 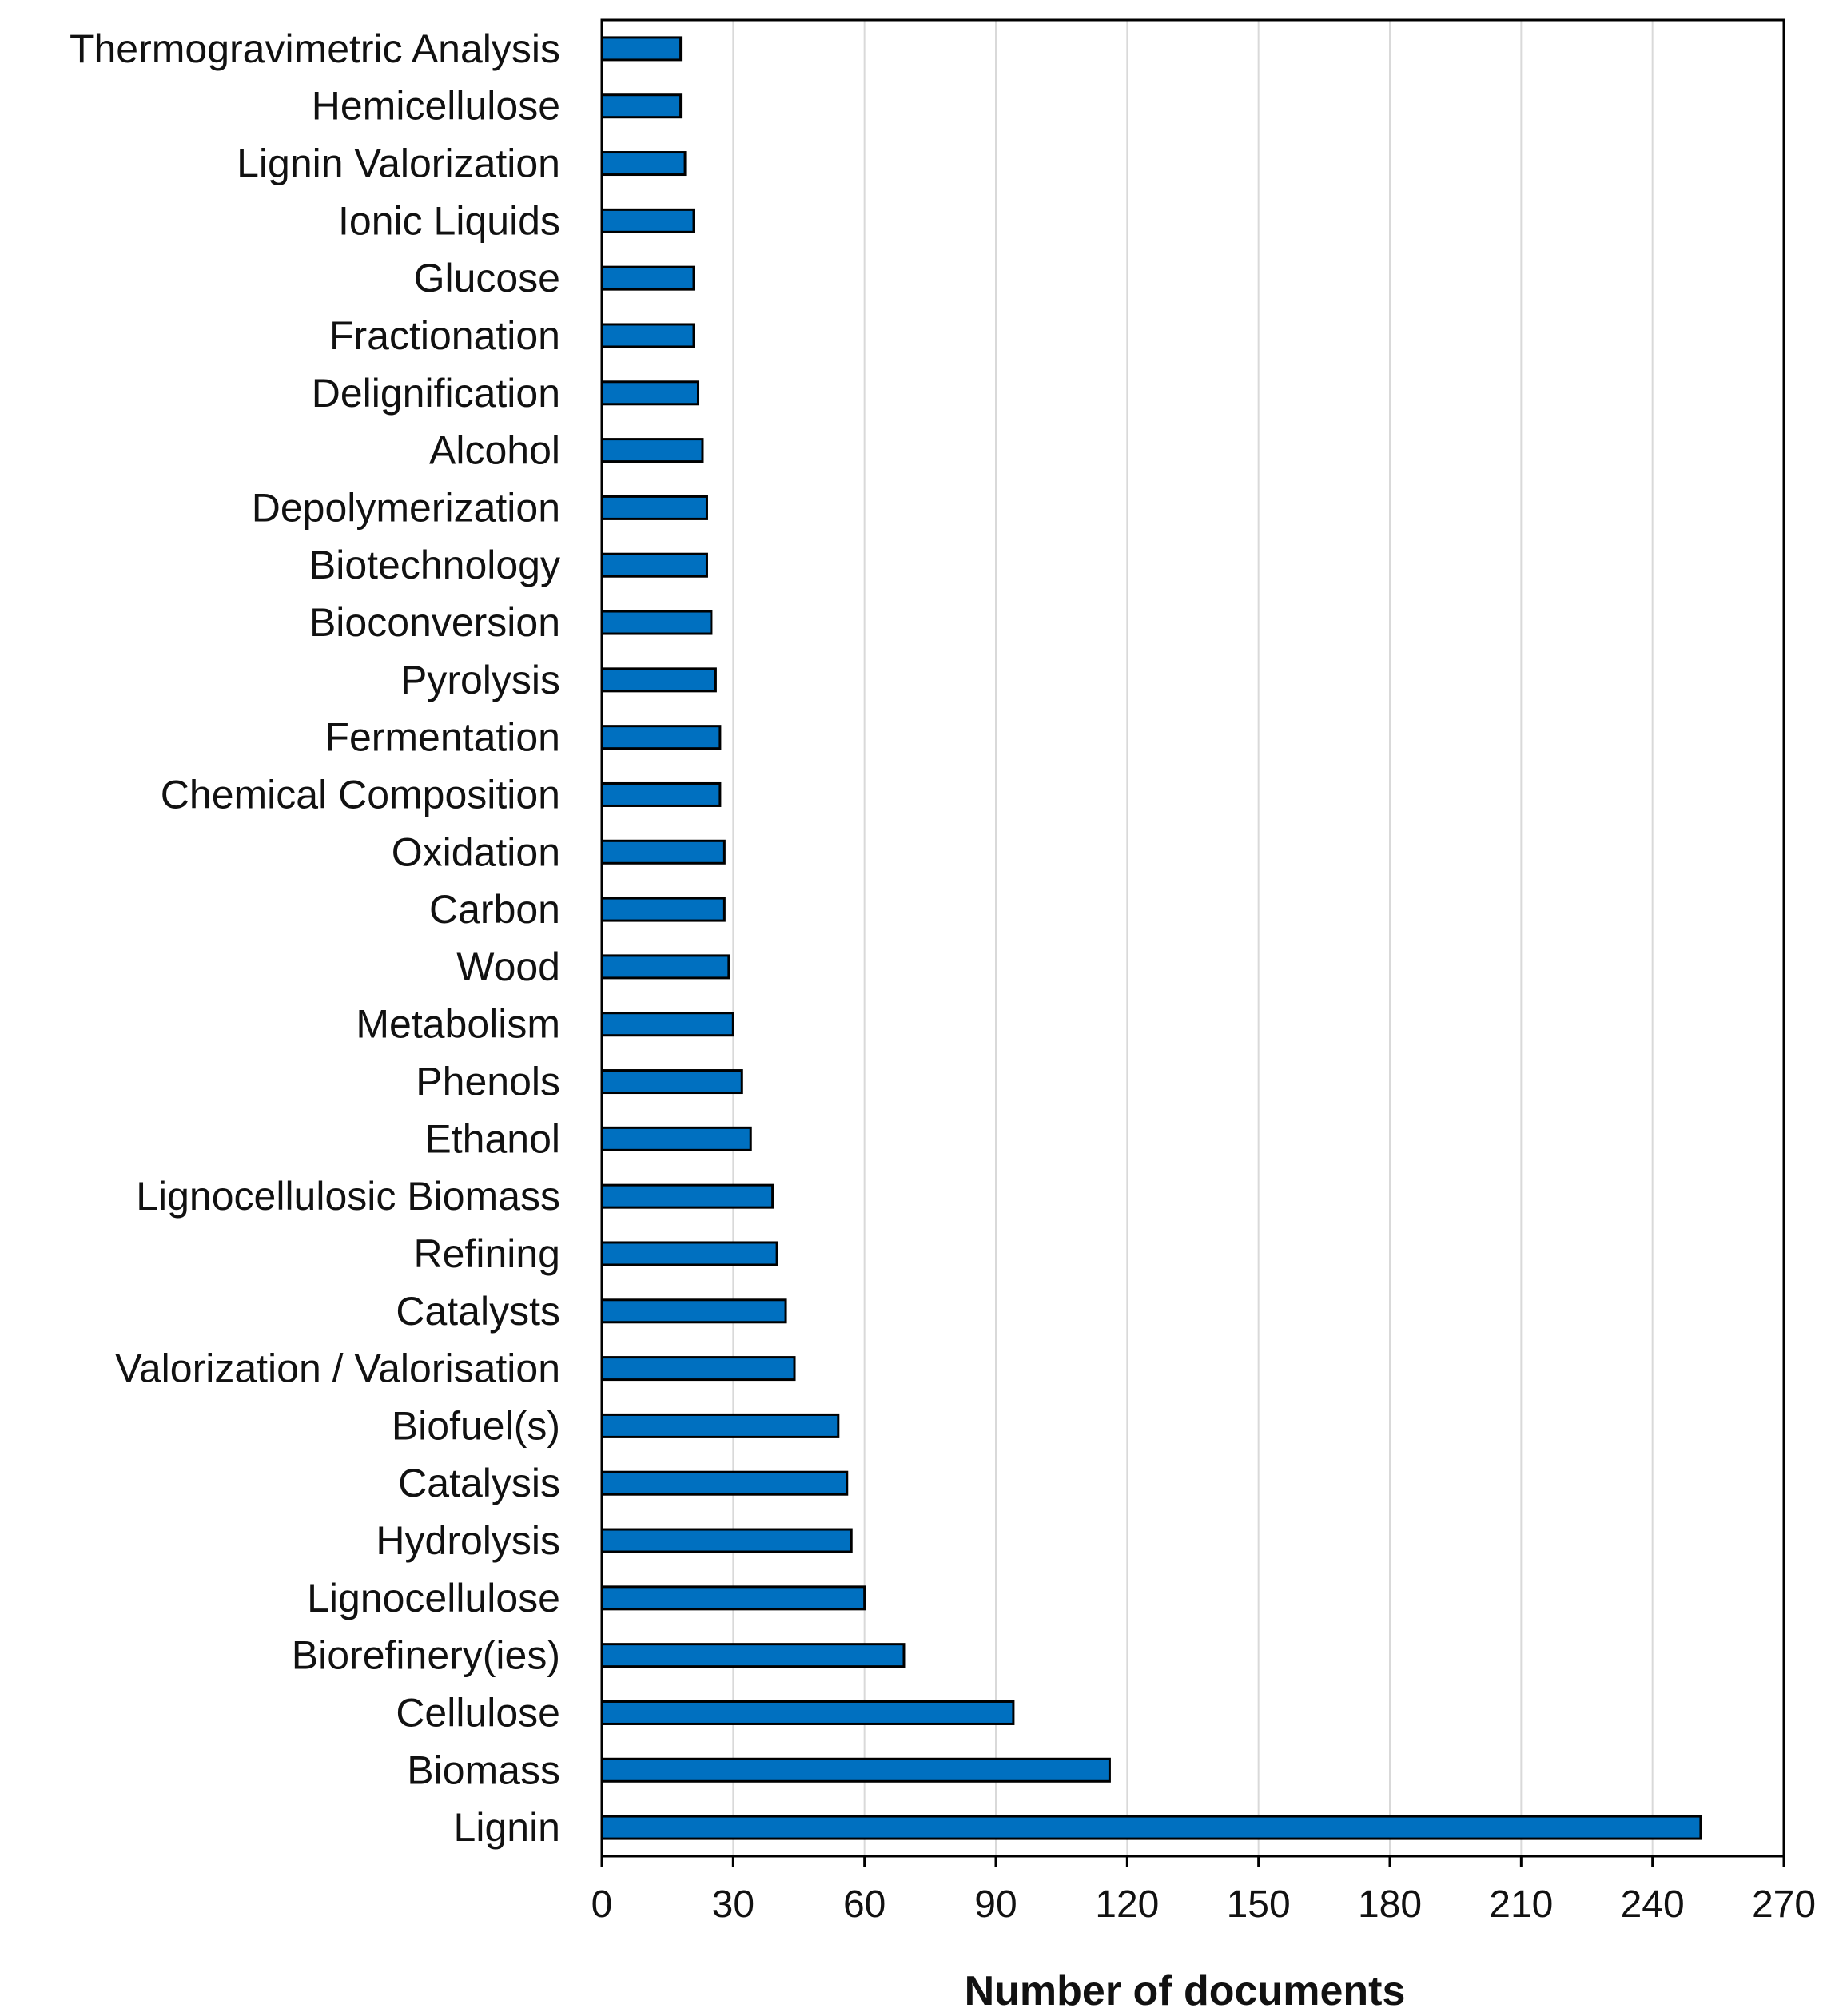 What do you see at coordinates (488, 1082) in the screenshot?
I see `category-label: Phenols` at bounding box center [488, 1082].